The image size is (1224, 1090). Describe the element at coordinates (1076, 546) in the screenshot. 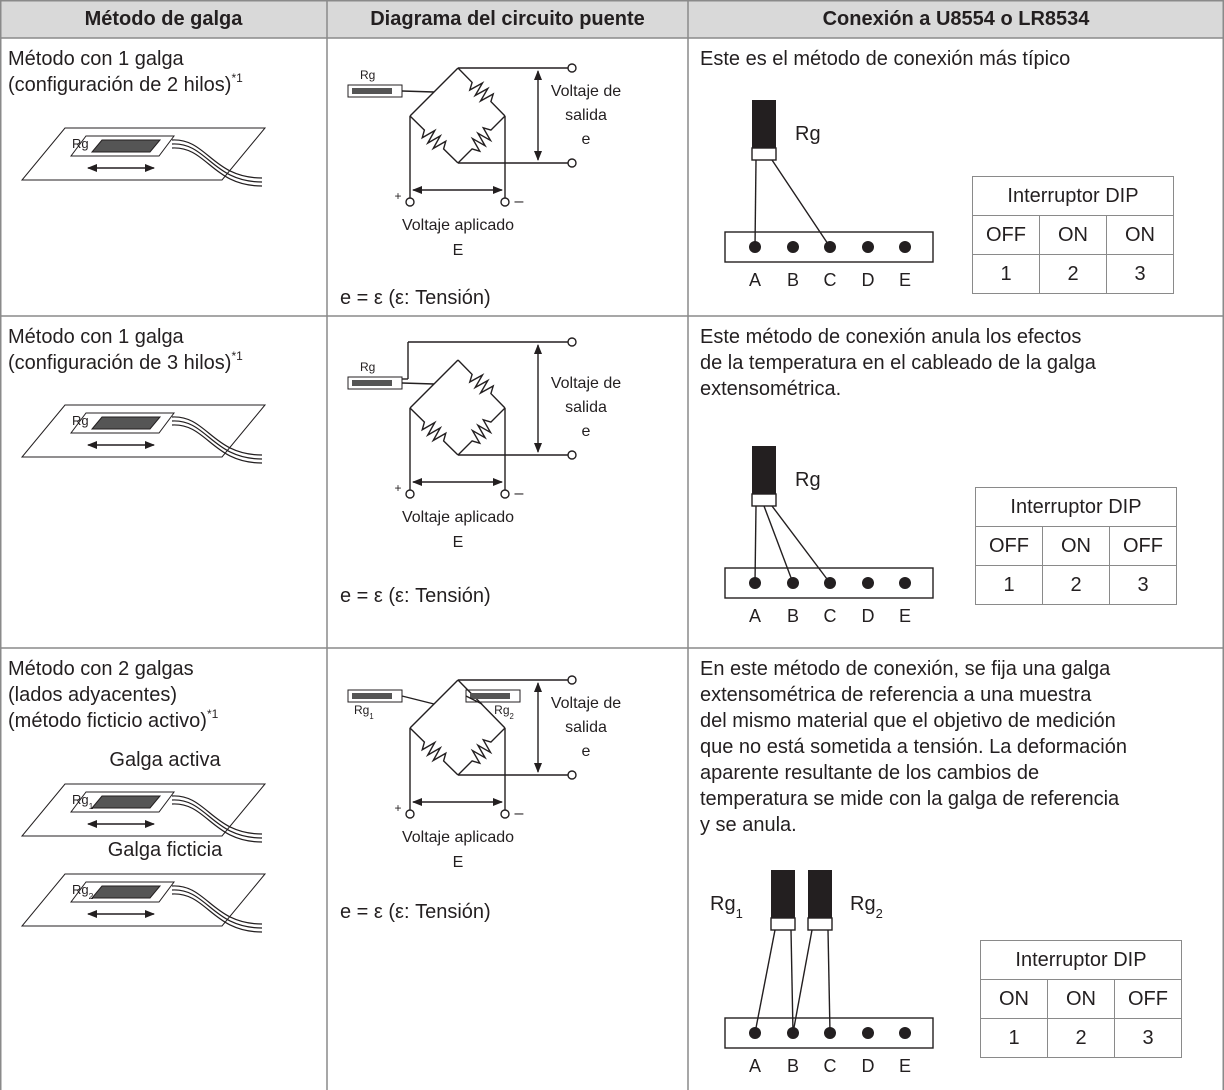

I see `dip-switch-table: Interruptor DIP OFF ON OFF 1 2 3` at that location.